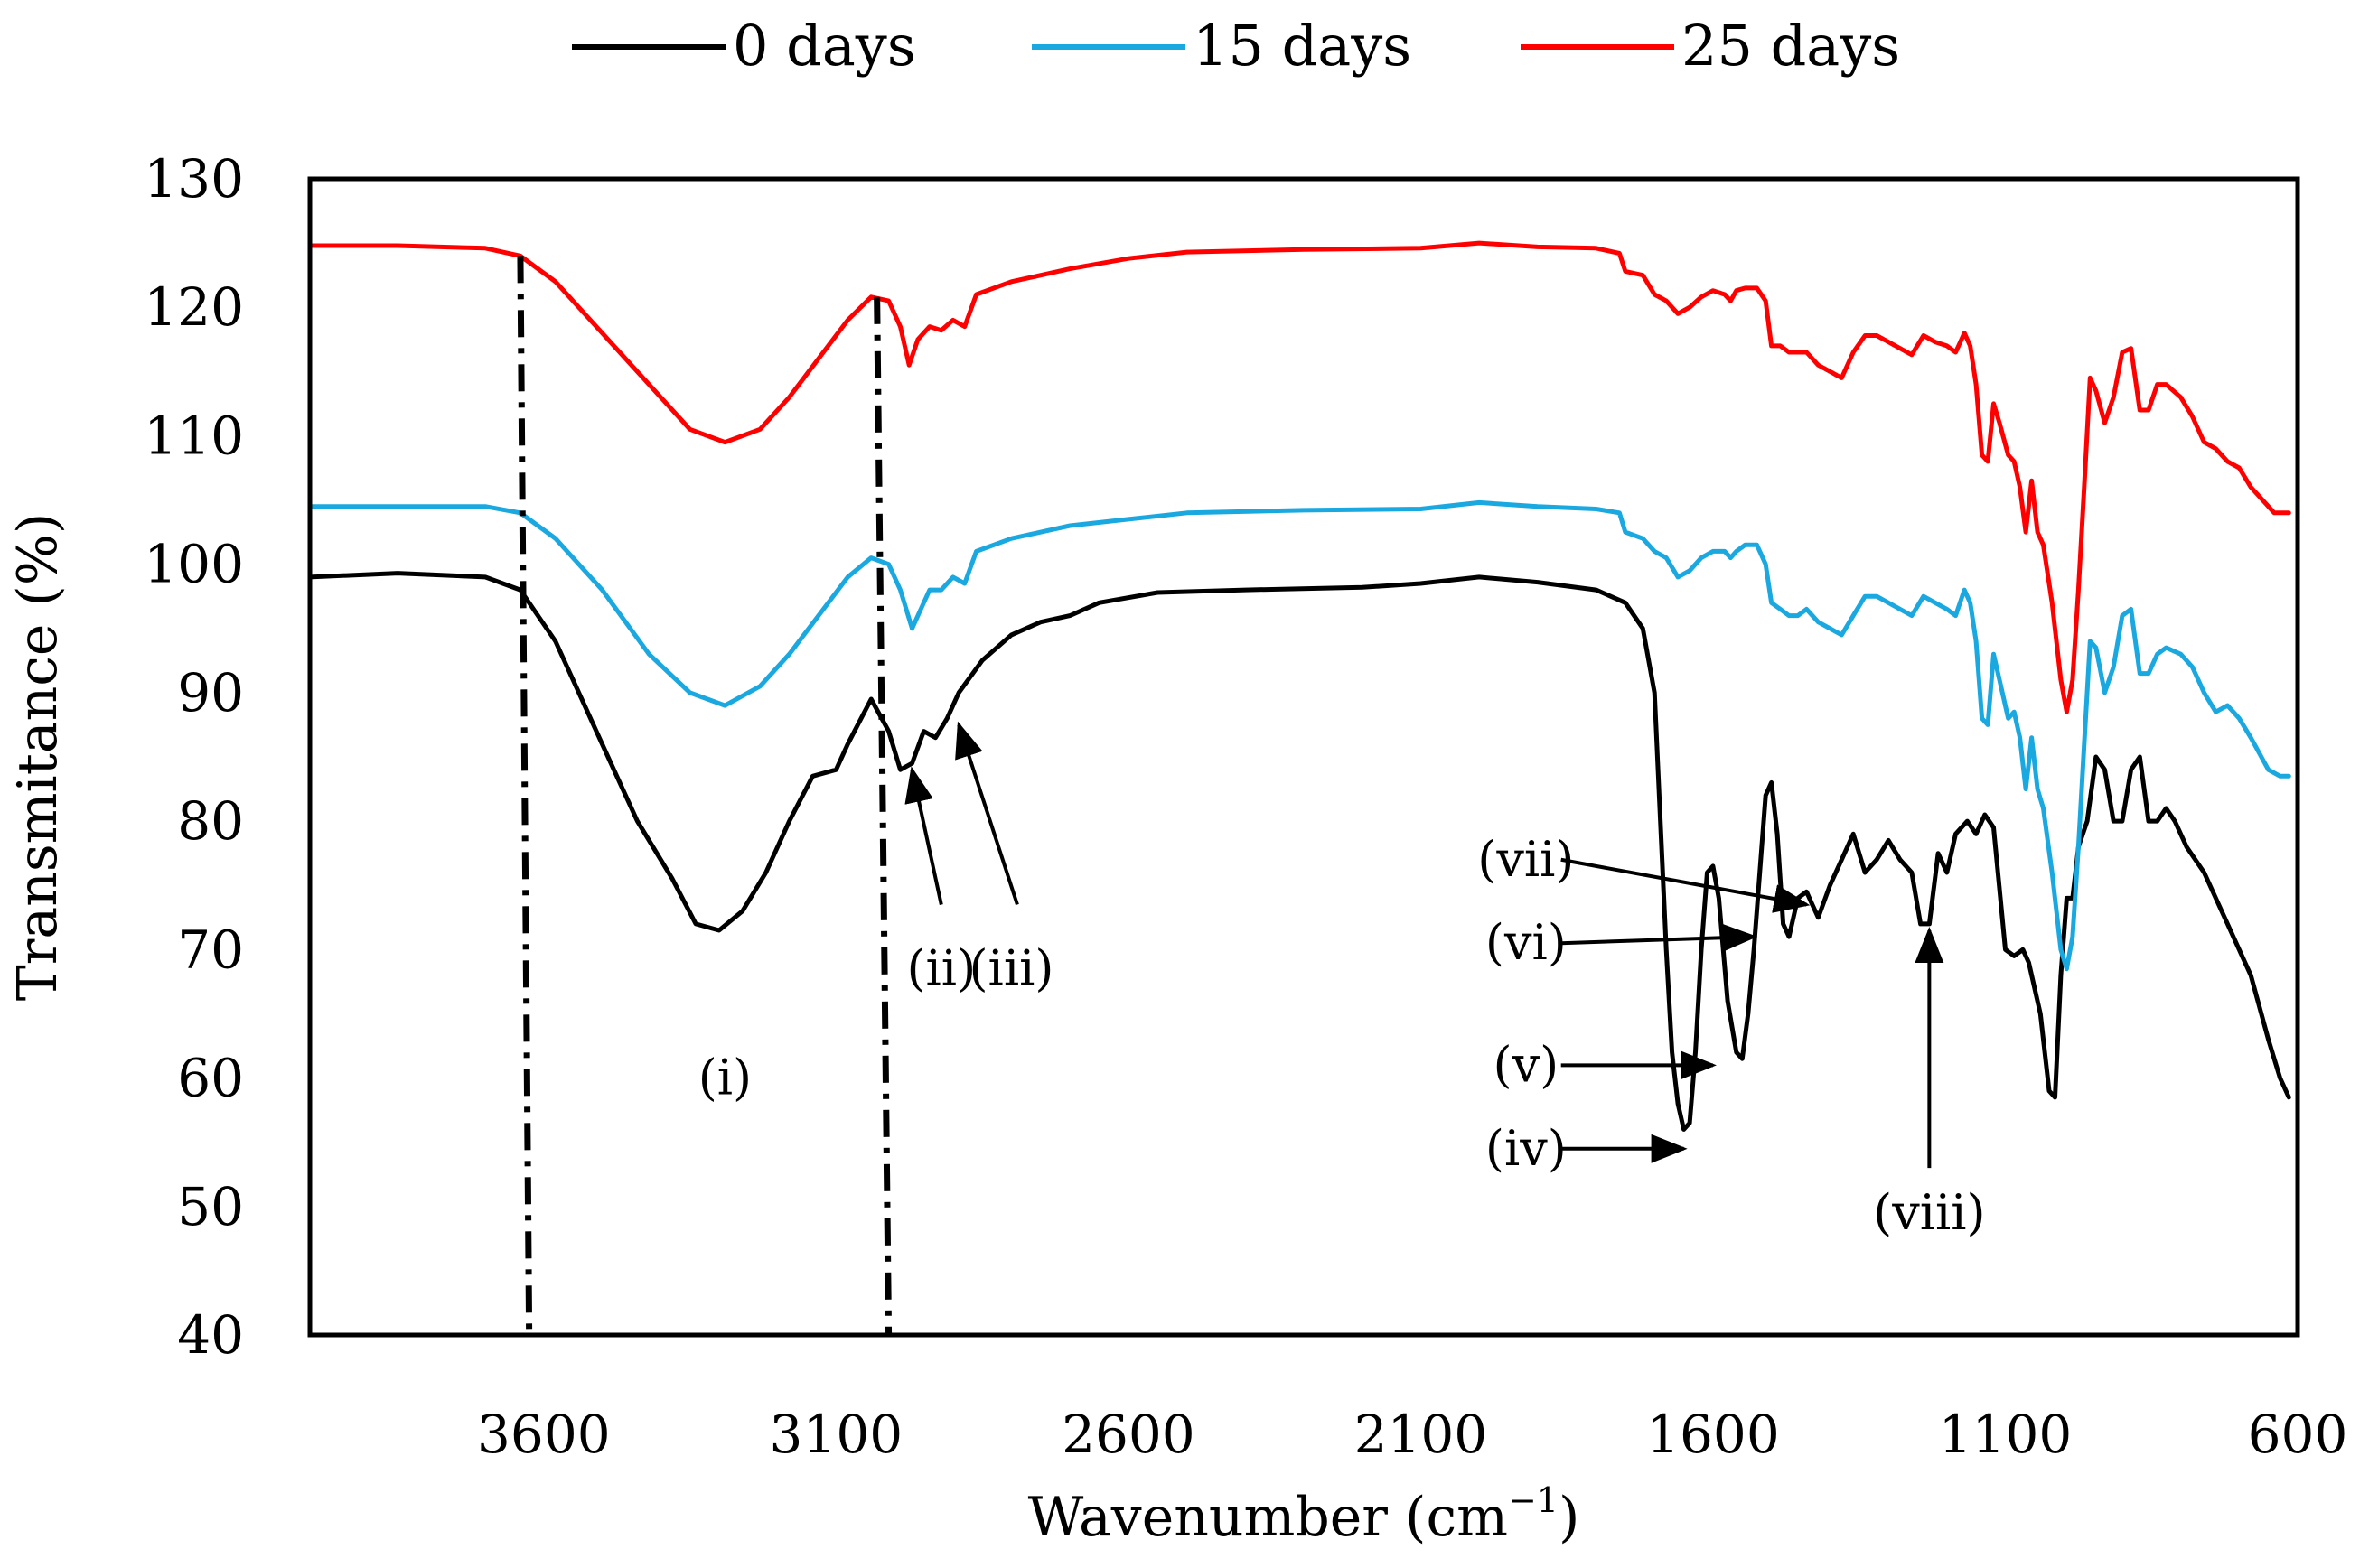 This screenshot has height=1568, width=2369. I want to click on y-tick-label: 100, so click(194, 564).